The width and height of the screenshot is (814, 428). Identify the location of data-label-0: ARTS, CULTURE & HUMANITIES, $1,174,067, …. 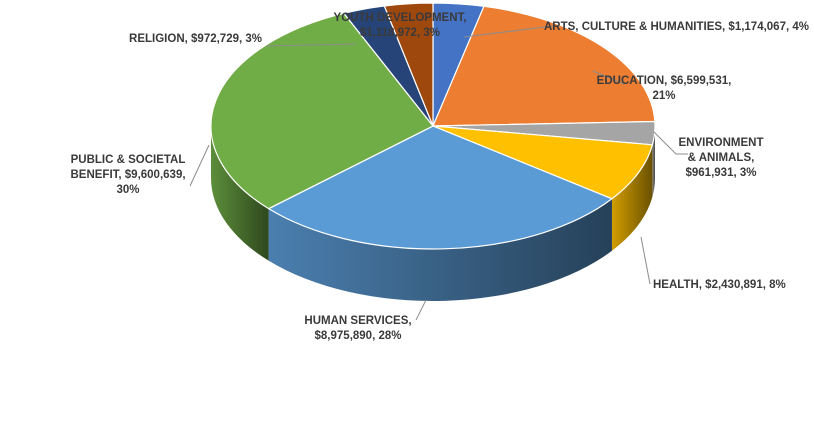
(676, 27).